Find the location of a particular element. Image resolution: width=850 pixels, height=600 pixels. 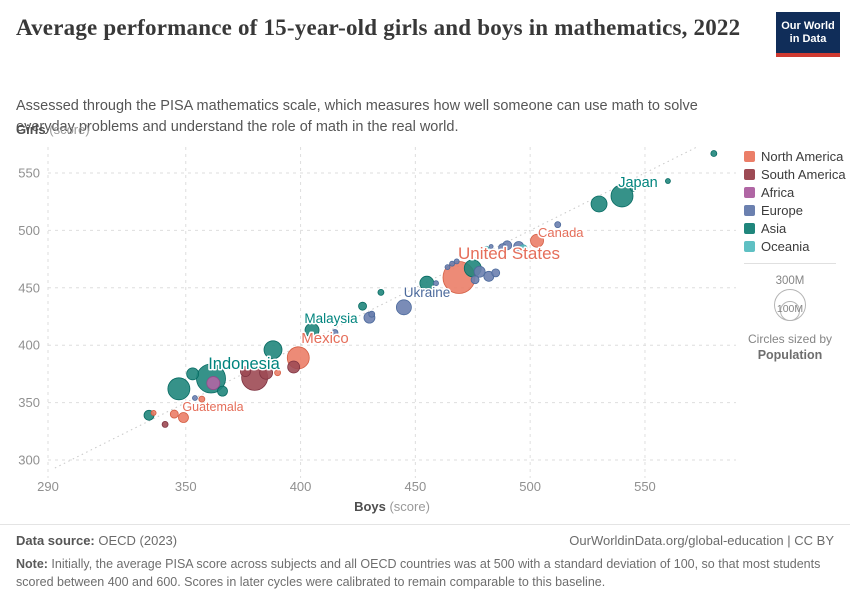

legend-item-north_america: North America is located at coordinates (795, 156).